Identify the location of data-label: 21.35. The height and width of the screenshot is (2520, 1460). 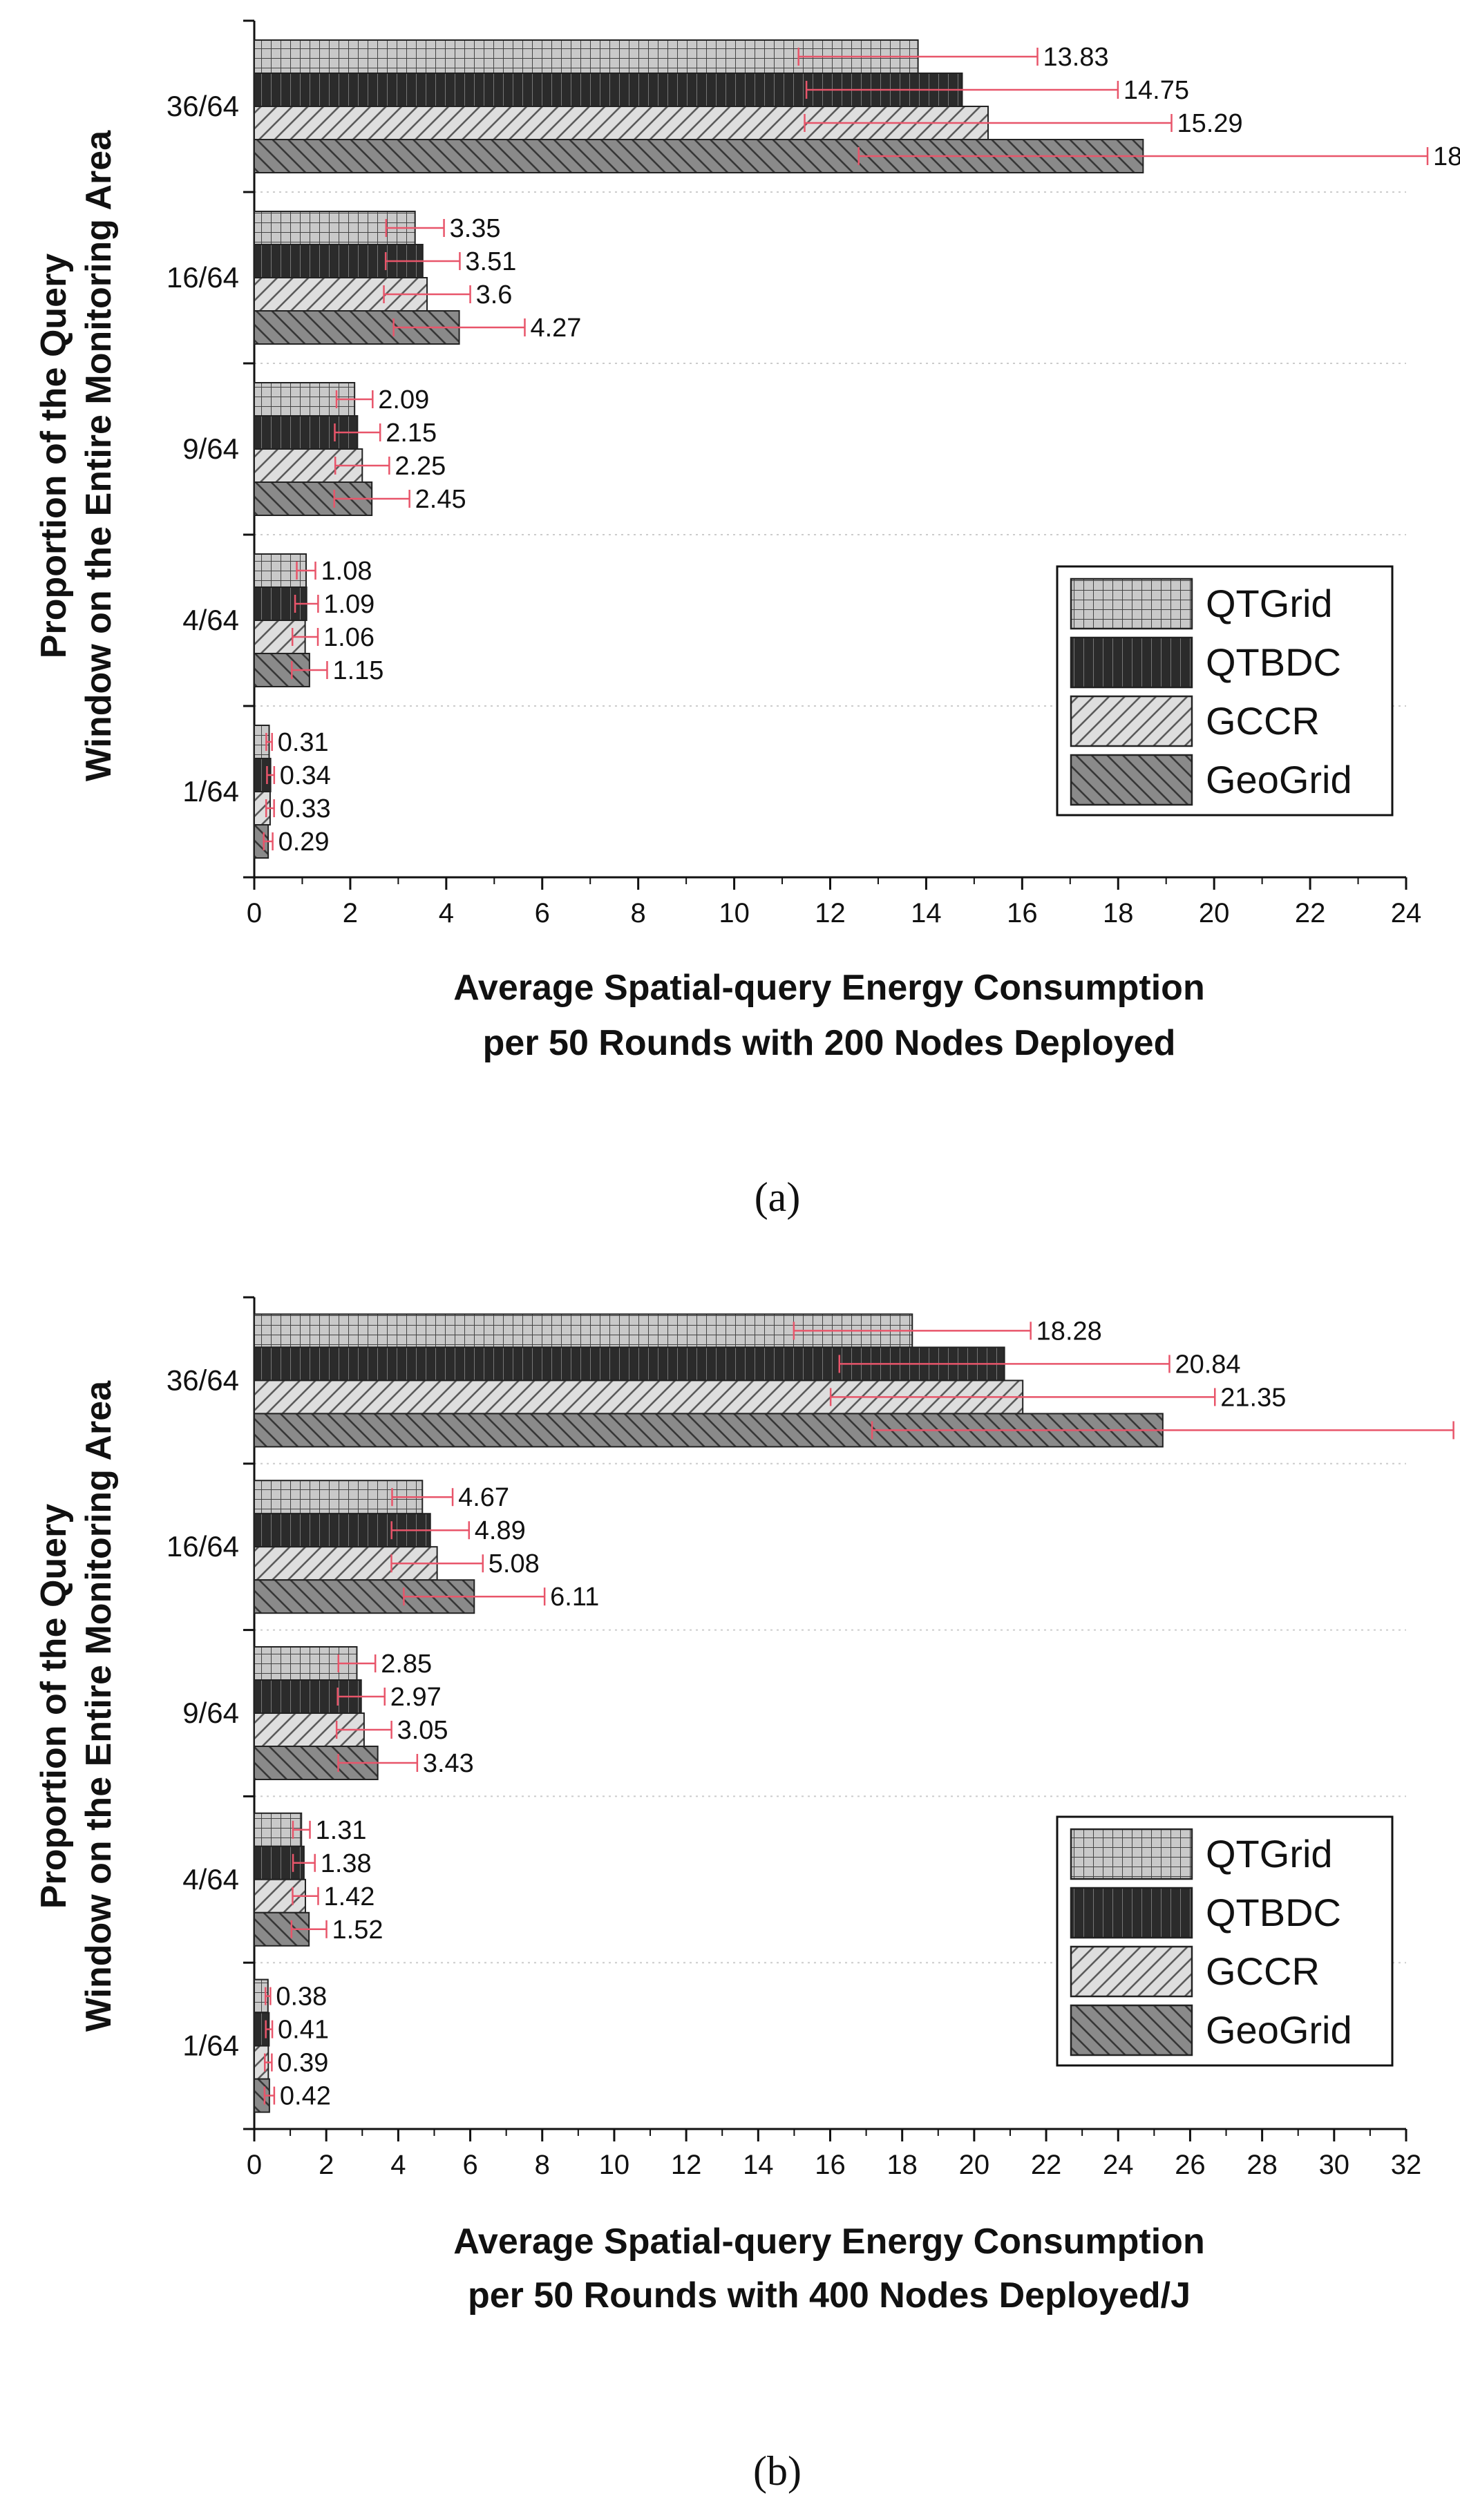
(1253, 1397).